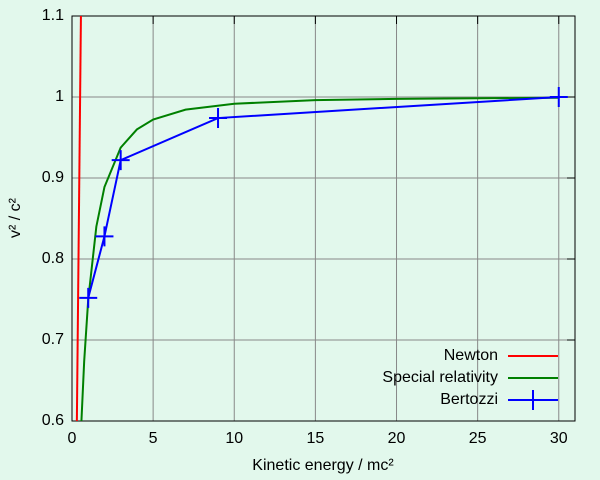 Image resolution: width=600 pixels, height=480 pixels. Describe the element at coordinates (53, 177) in the screenshot. I see `y-tick-label: 0.9` at that location.